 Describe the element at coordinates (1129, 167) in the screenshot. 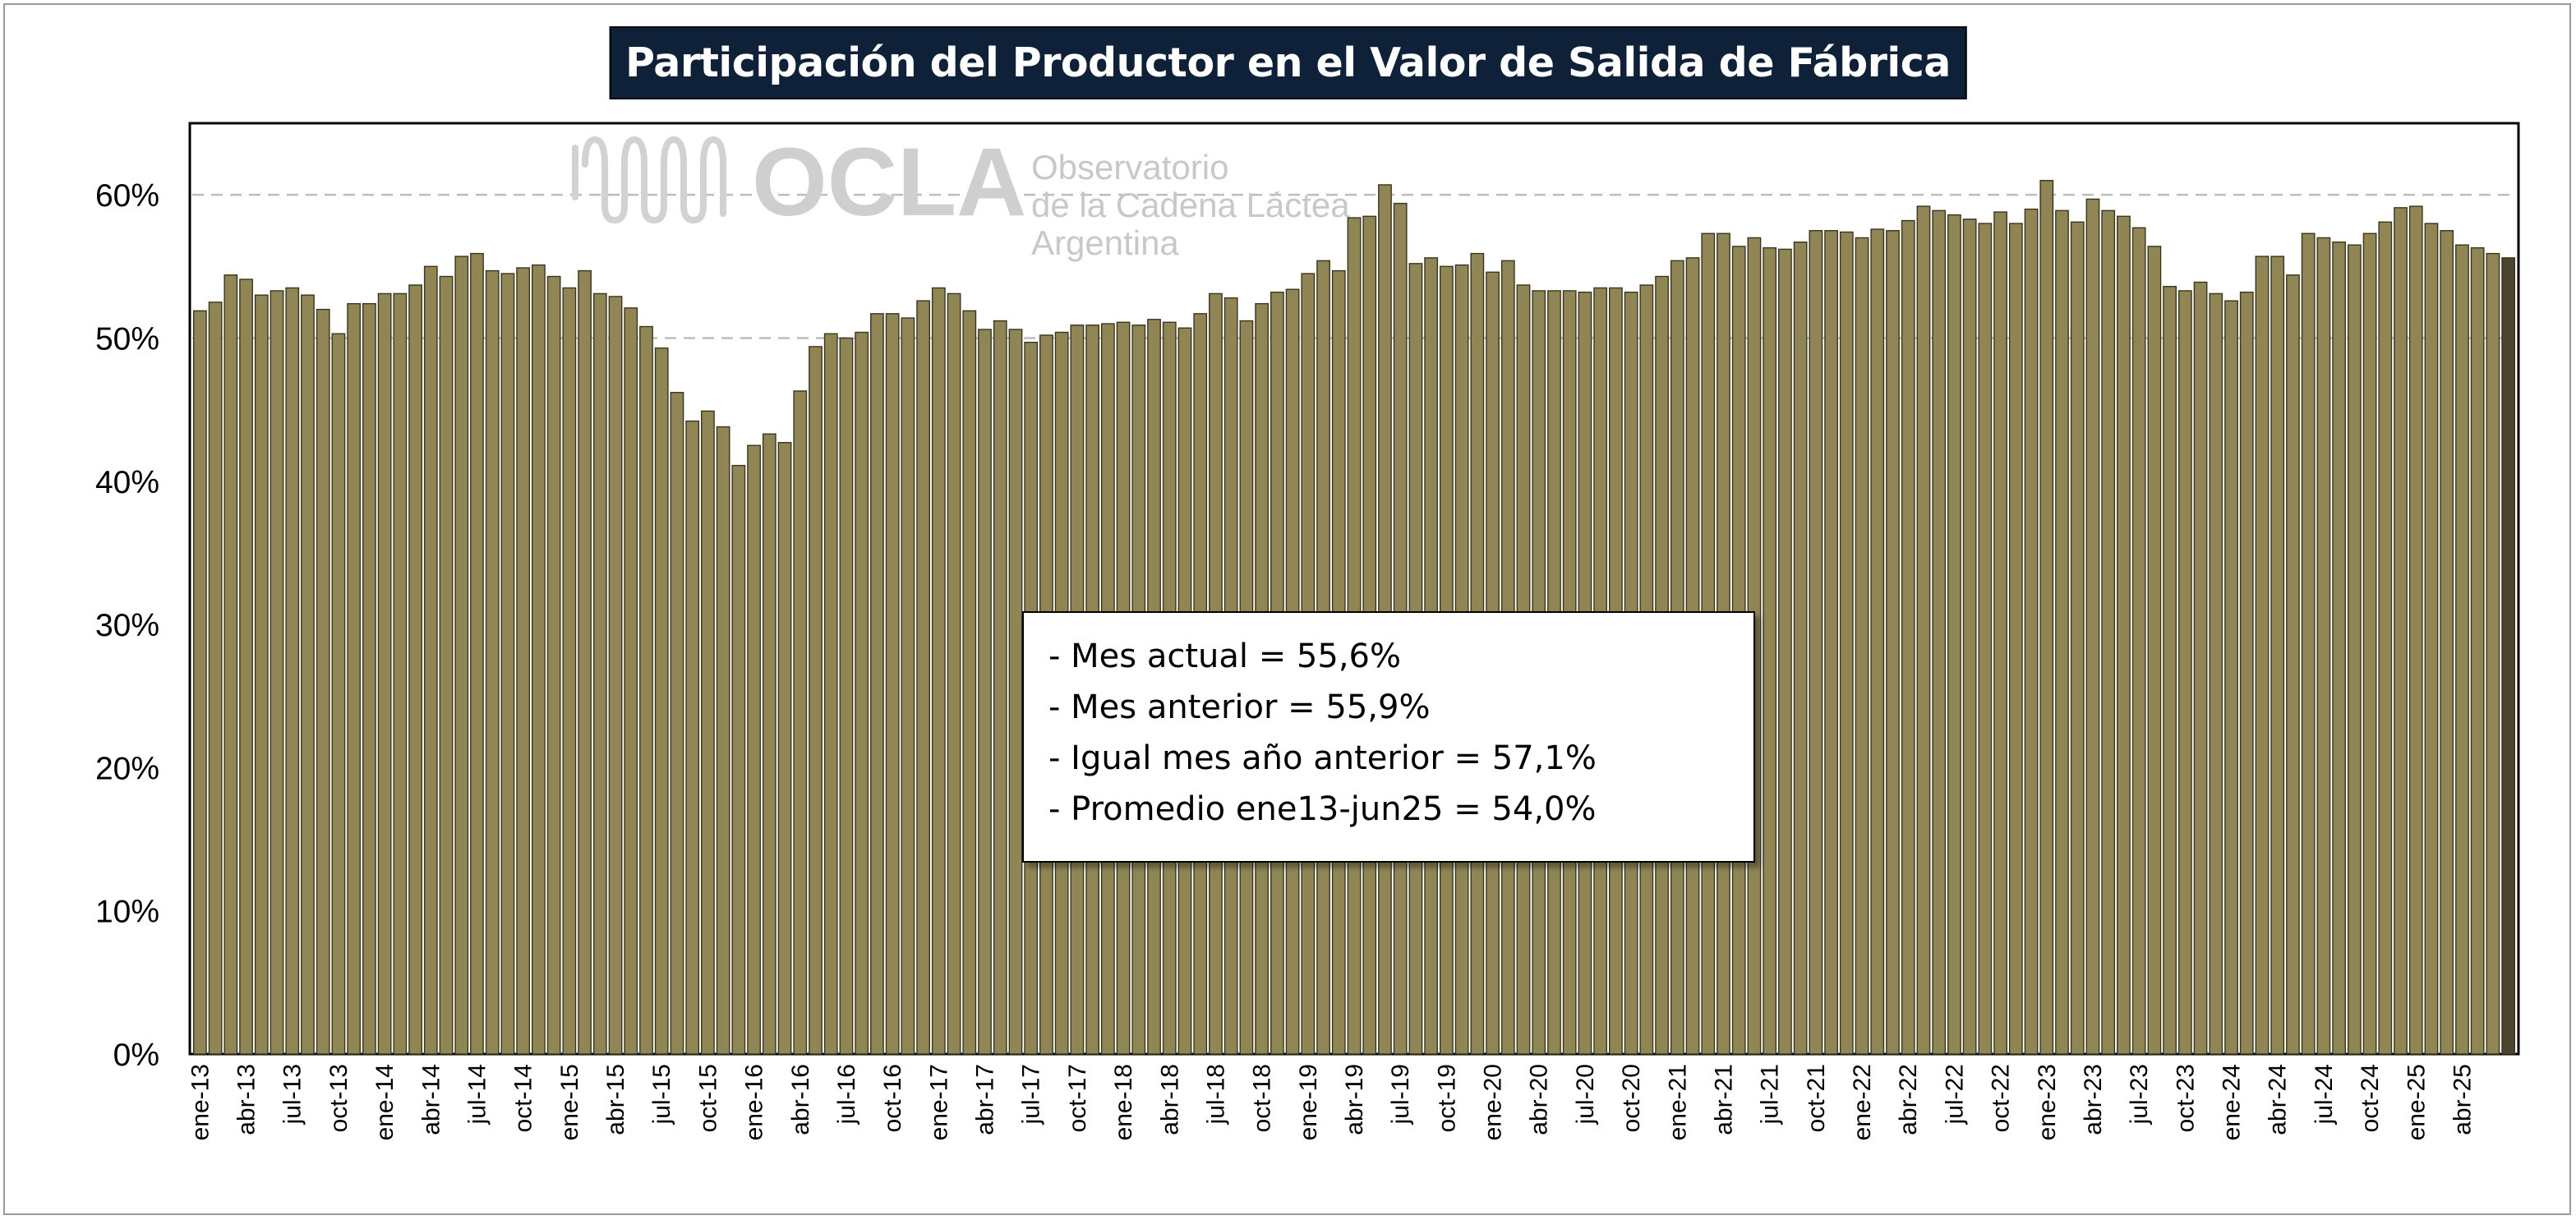

I see `watermark-line1: Observatorio` at that location.